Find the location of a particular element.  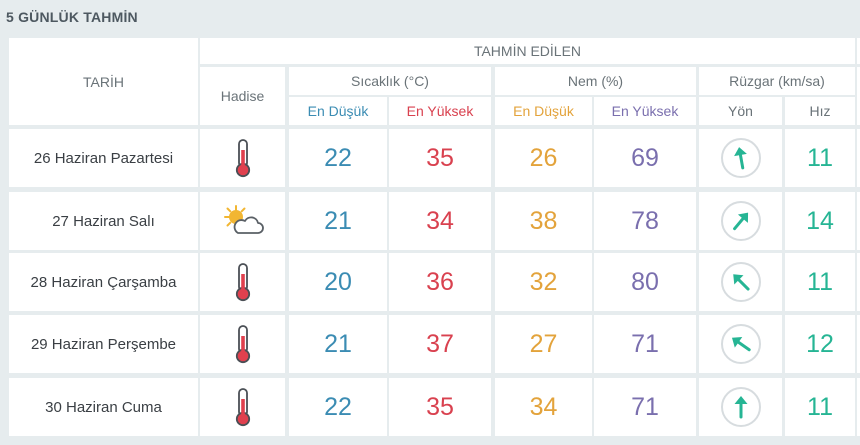

row-hum-max: 80 is located at coordinates (645, 282).